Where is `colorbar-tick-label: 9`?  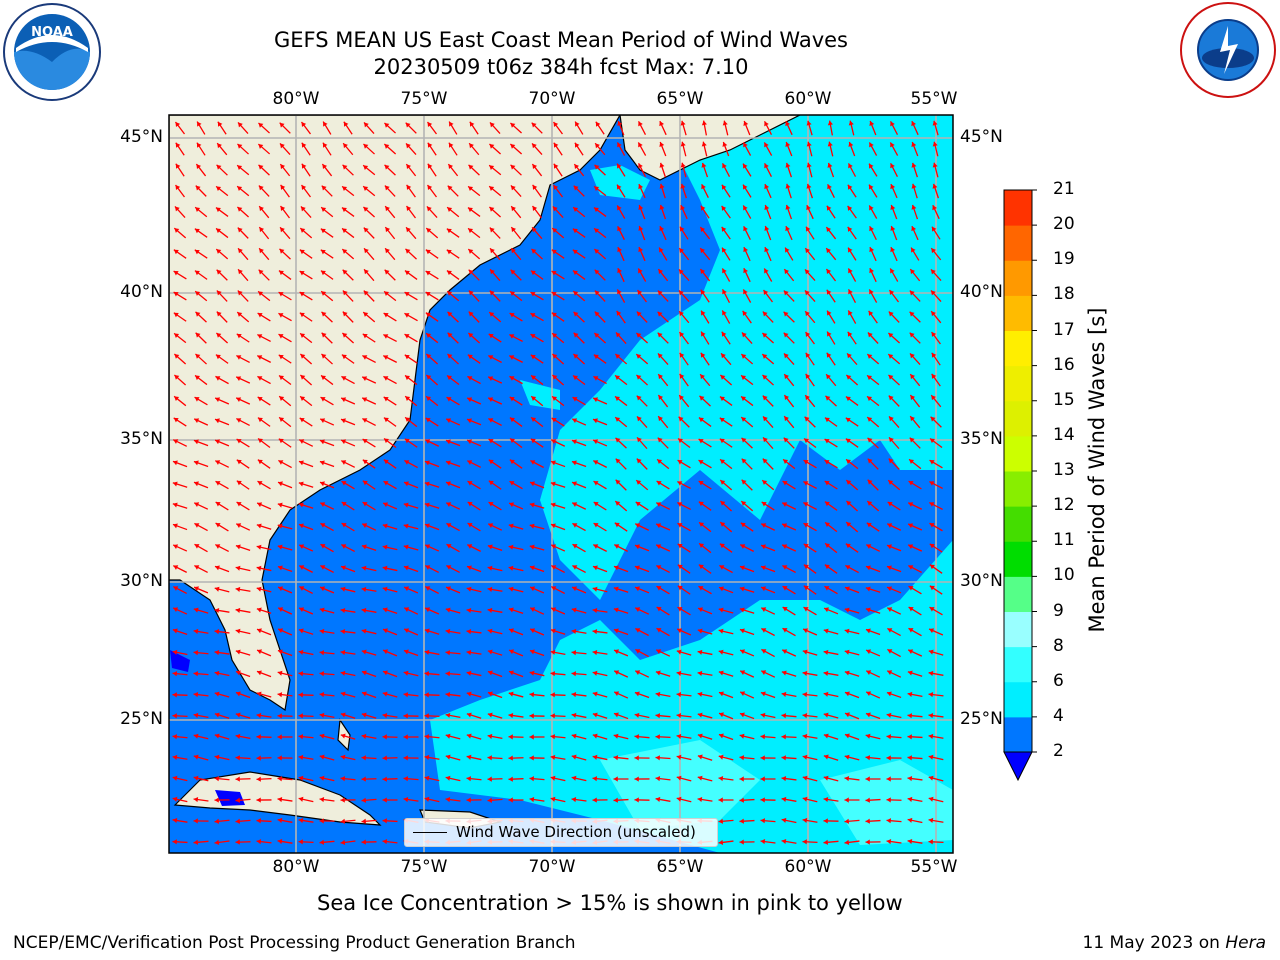 colorbar-tick-label: 9 is located at coordinates (1058, 610).